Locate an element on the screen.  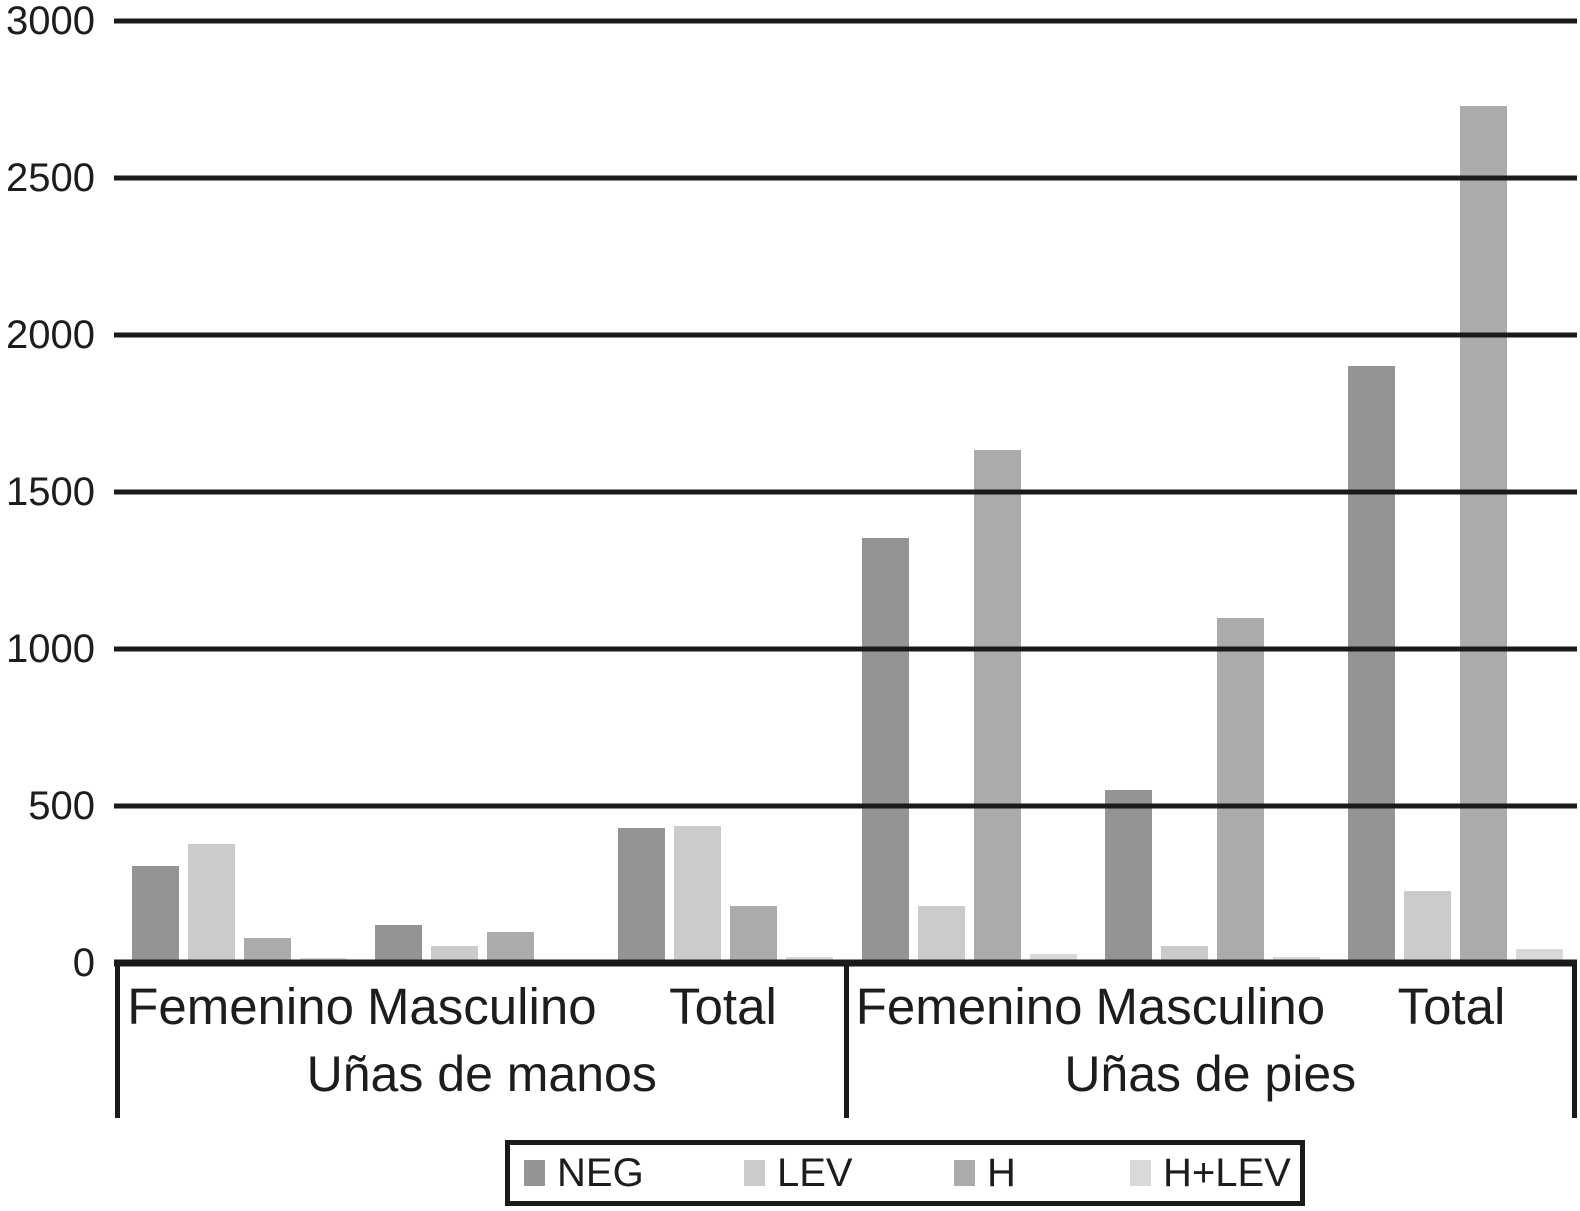
y-tick-label: 2500 is located at coordinates (50, 177).